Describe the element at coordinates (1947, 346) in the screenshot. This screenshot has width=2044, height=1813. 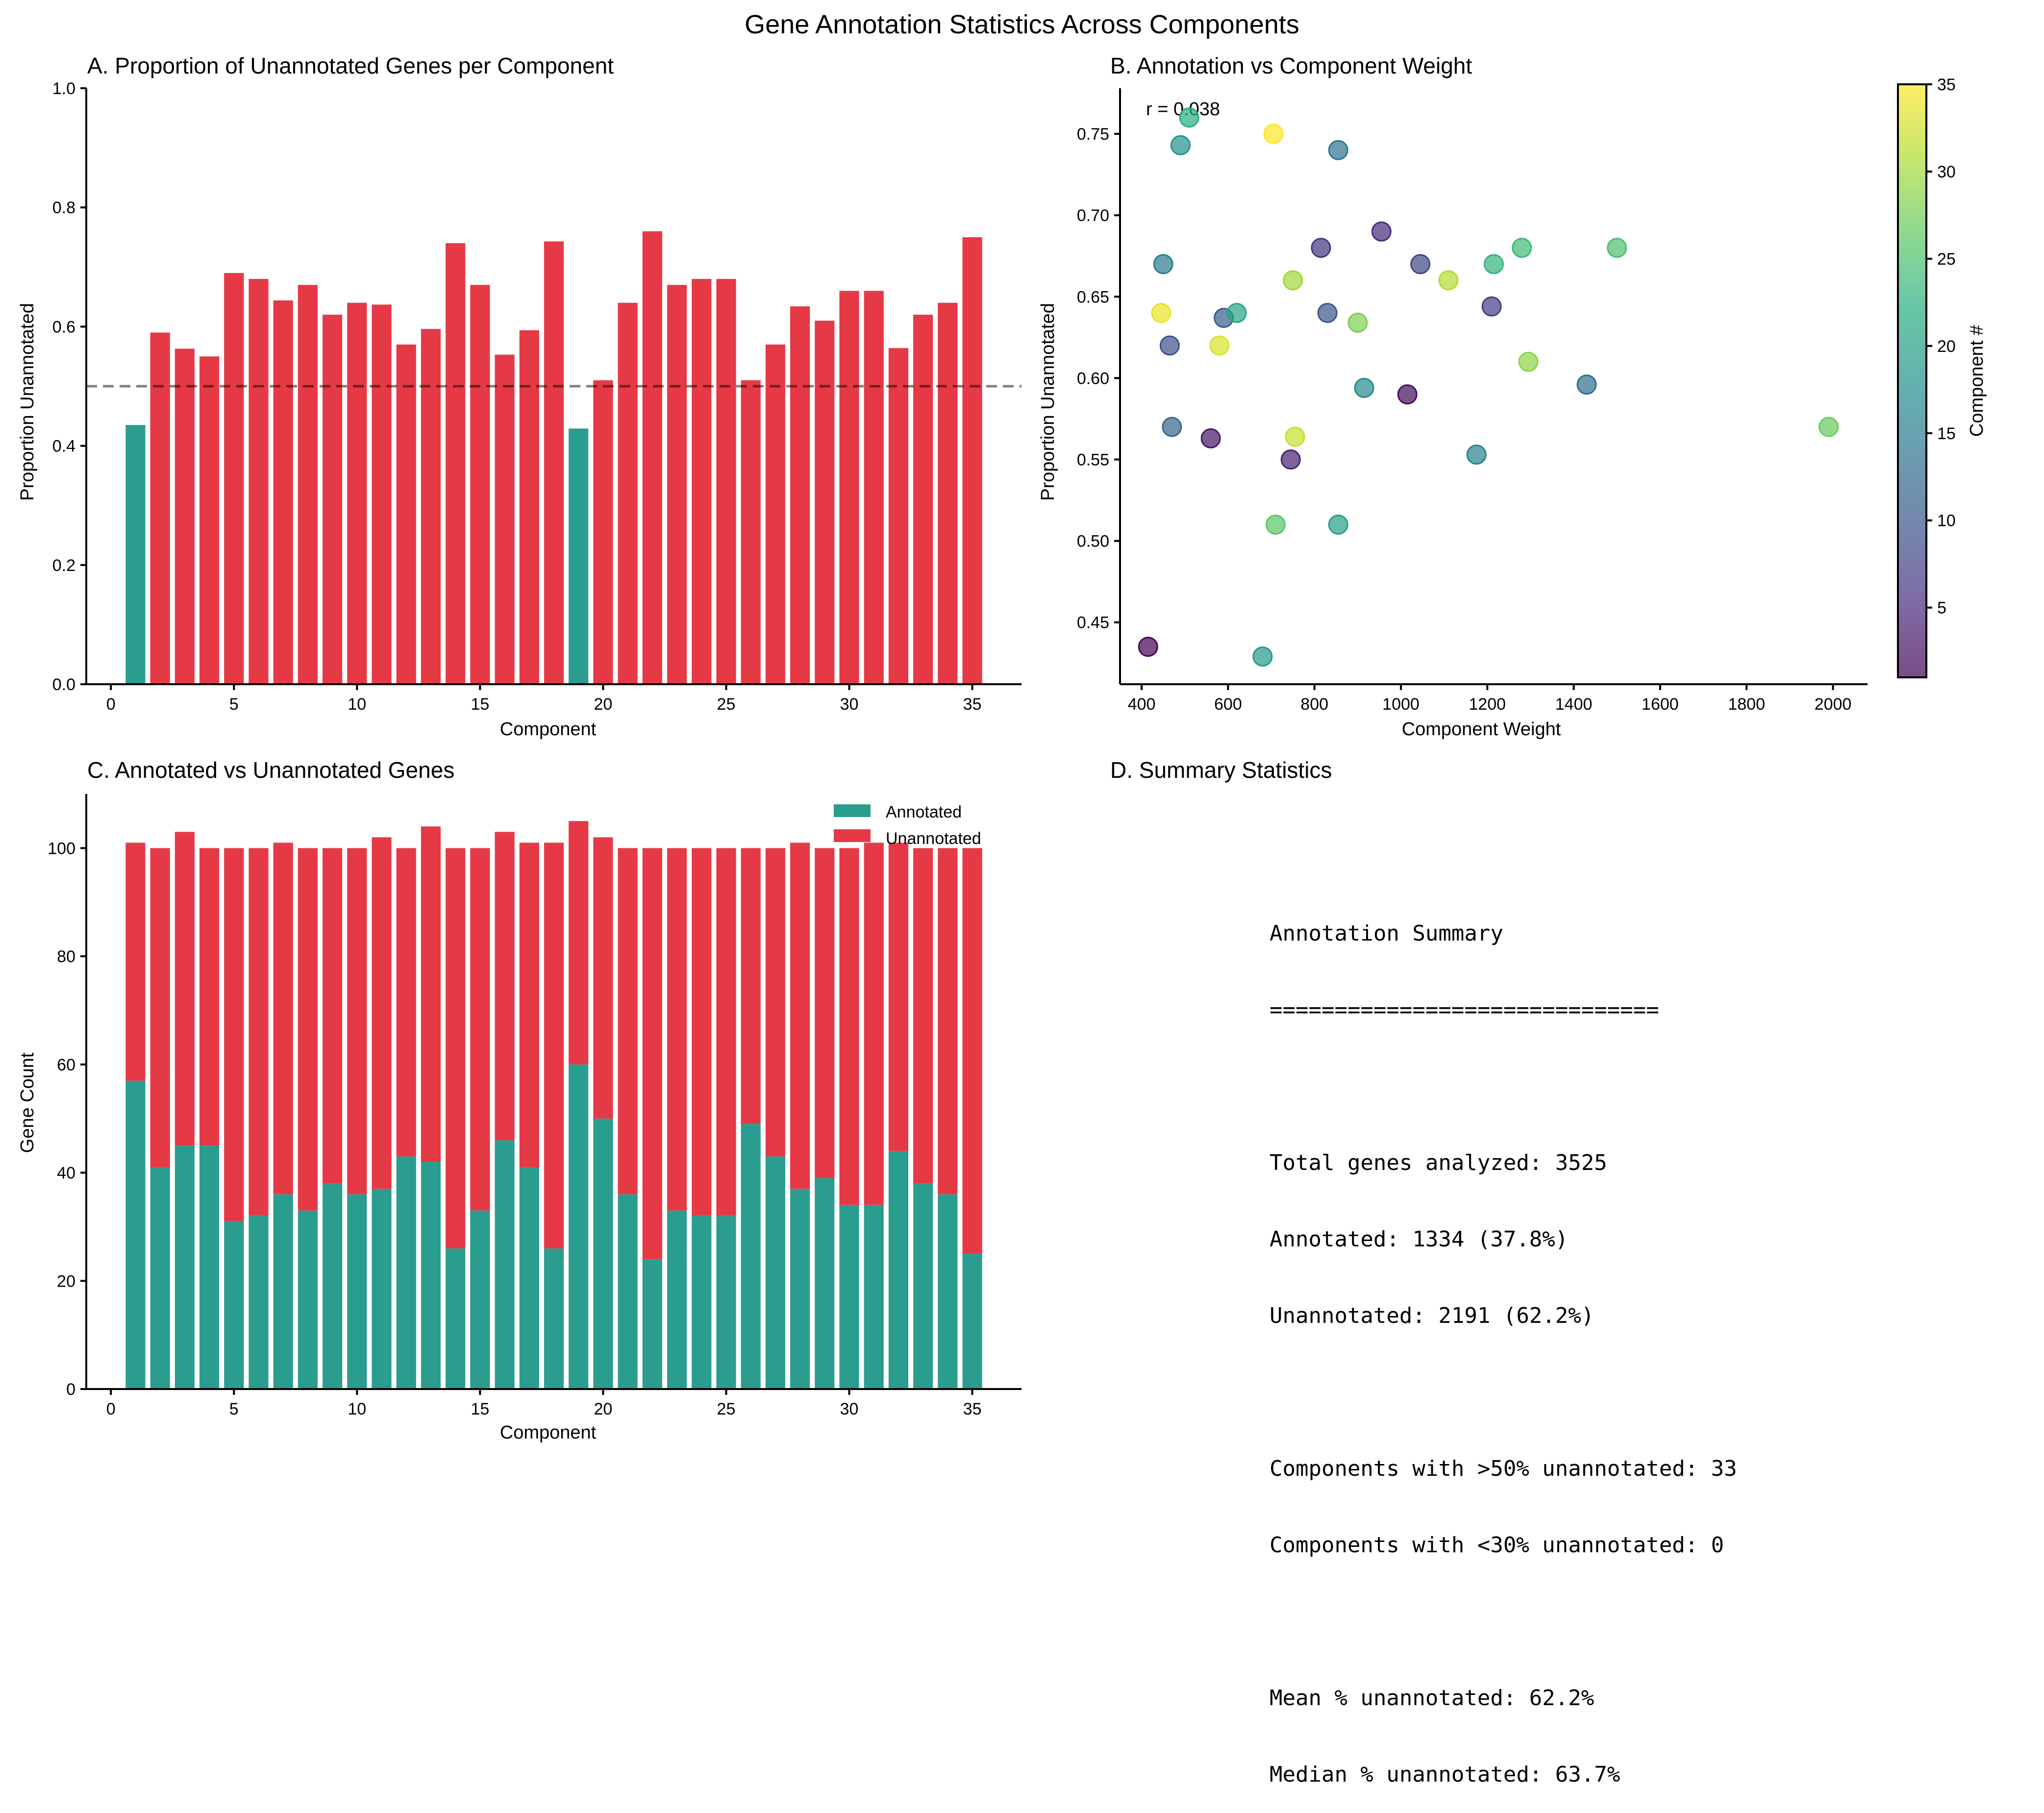
I see `colorbar-tick-label: 20` at that location.